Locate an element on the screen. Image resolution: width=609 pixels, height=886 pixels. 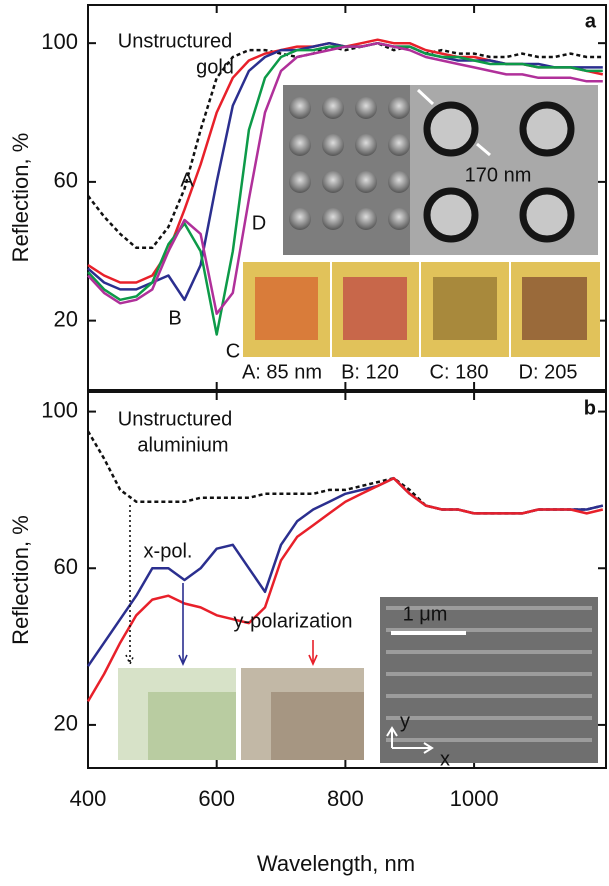
annotation: y is located at coordinates (405, 721).